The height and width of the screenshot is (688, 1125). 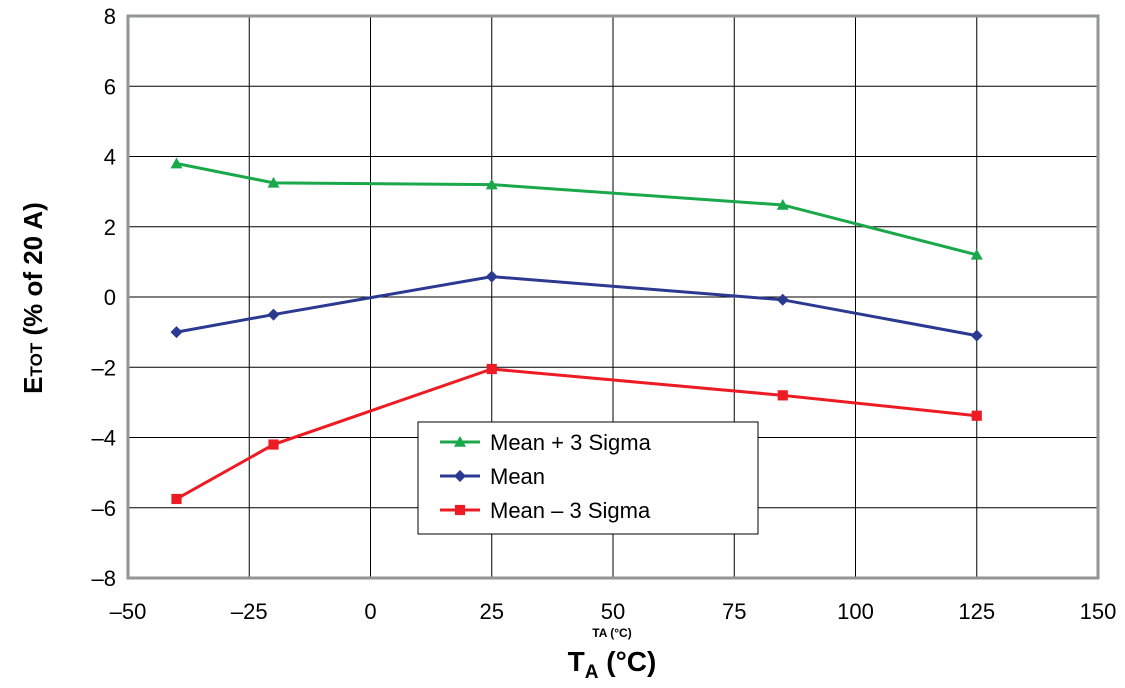 What do you see at coordinates (734, 611) in the screenshot?
I see `x-tick-label: 75` at bounding box center [734, 611].